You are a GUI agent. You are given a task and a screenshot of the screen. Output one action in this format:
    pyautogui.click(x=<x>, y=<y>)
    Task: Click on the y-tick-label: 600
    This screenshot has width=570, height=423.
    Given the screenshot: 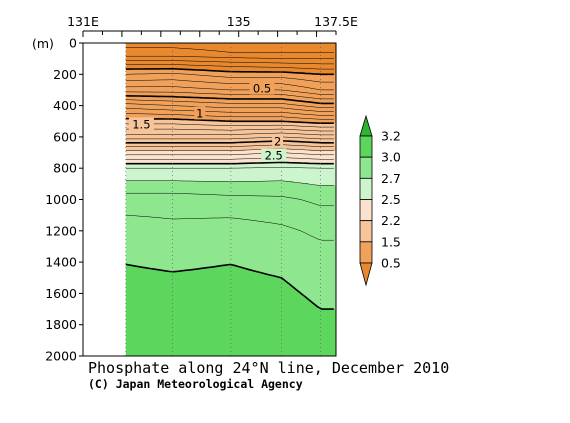 What is the action you would take?
    pyautogui.click(x=65, y=136)
    